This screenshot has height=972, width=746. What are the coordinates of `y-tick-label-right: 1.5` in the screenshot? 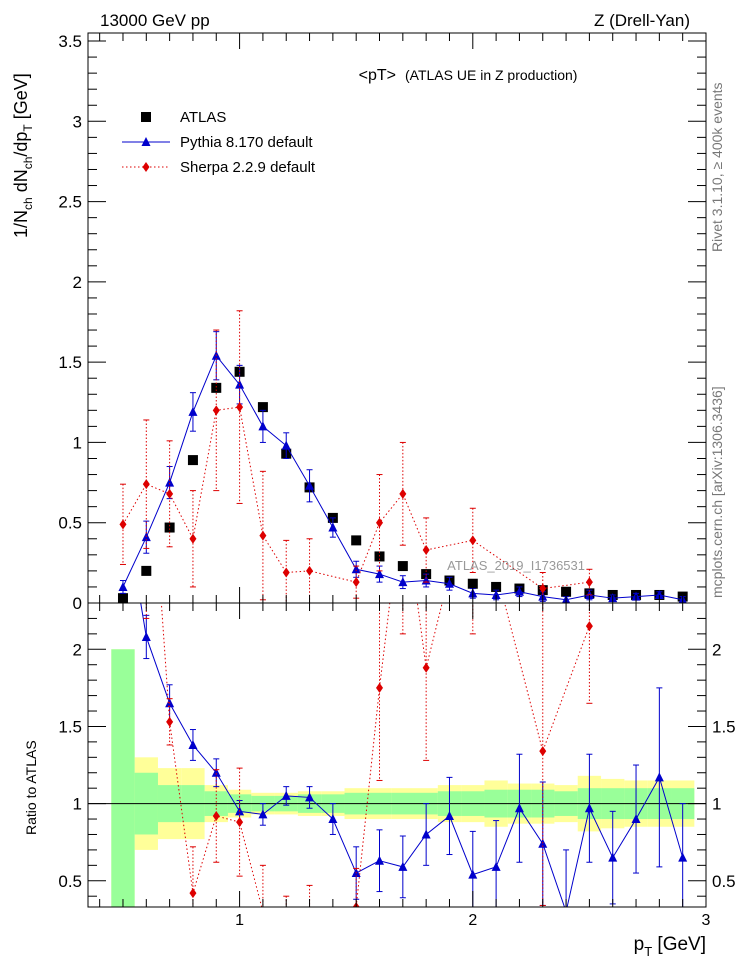 It's located at (724, 726).